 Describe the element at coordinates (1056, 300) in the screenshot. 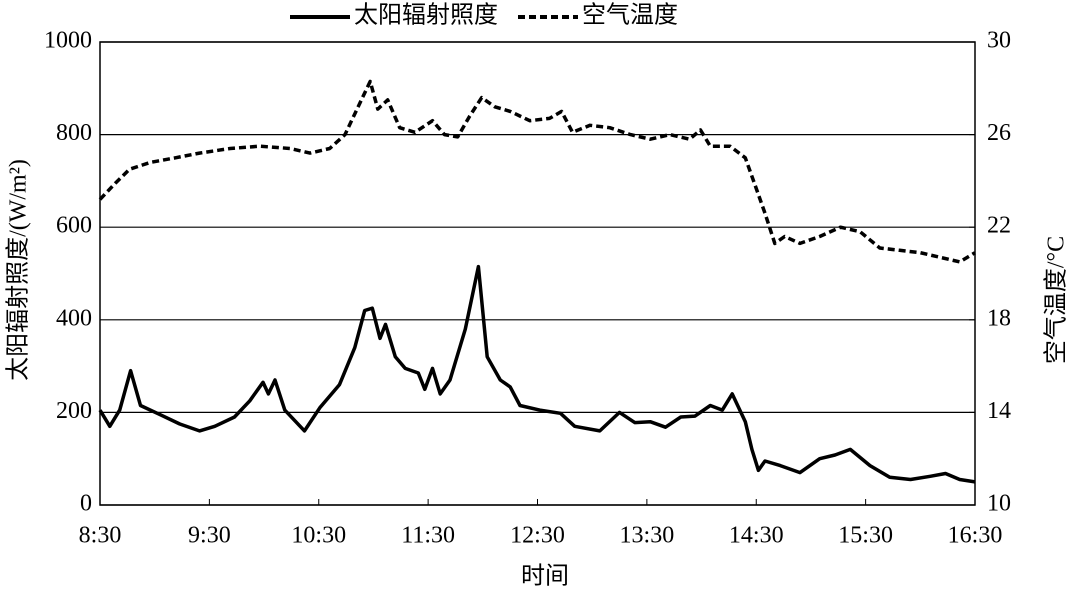

I see `y2-axis-label: 空气温度/°C` at that location.